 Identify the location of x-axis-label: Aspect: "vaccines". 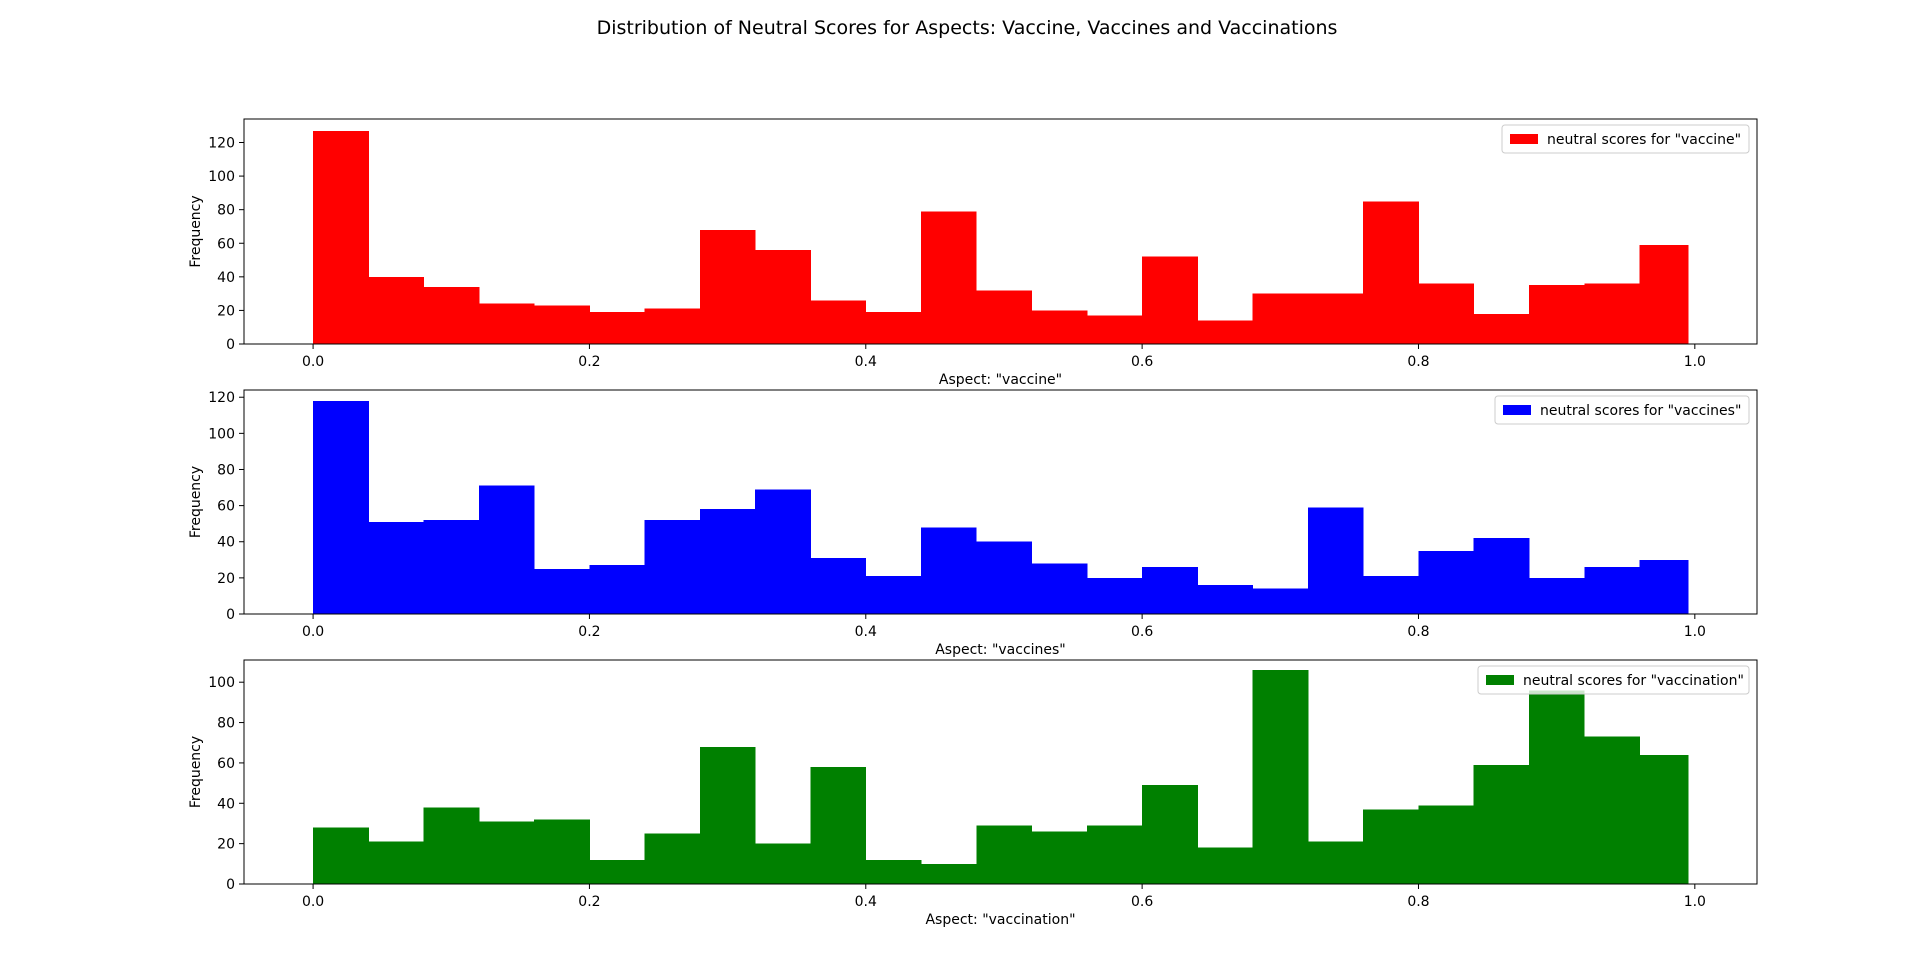
(1000, 650).